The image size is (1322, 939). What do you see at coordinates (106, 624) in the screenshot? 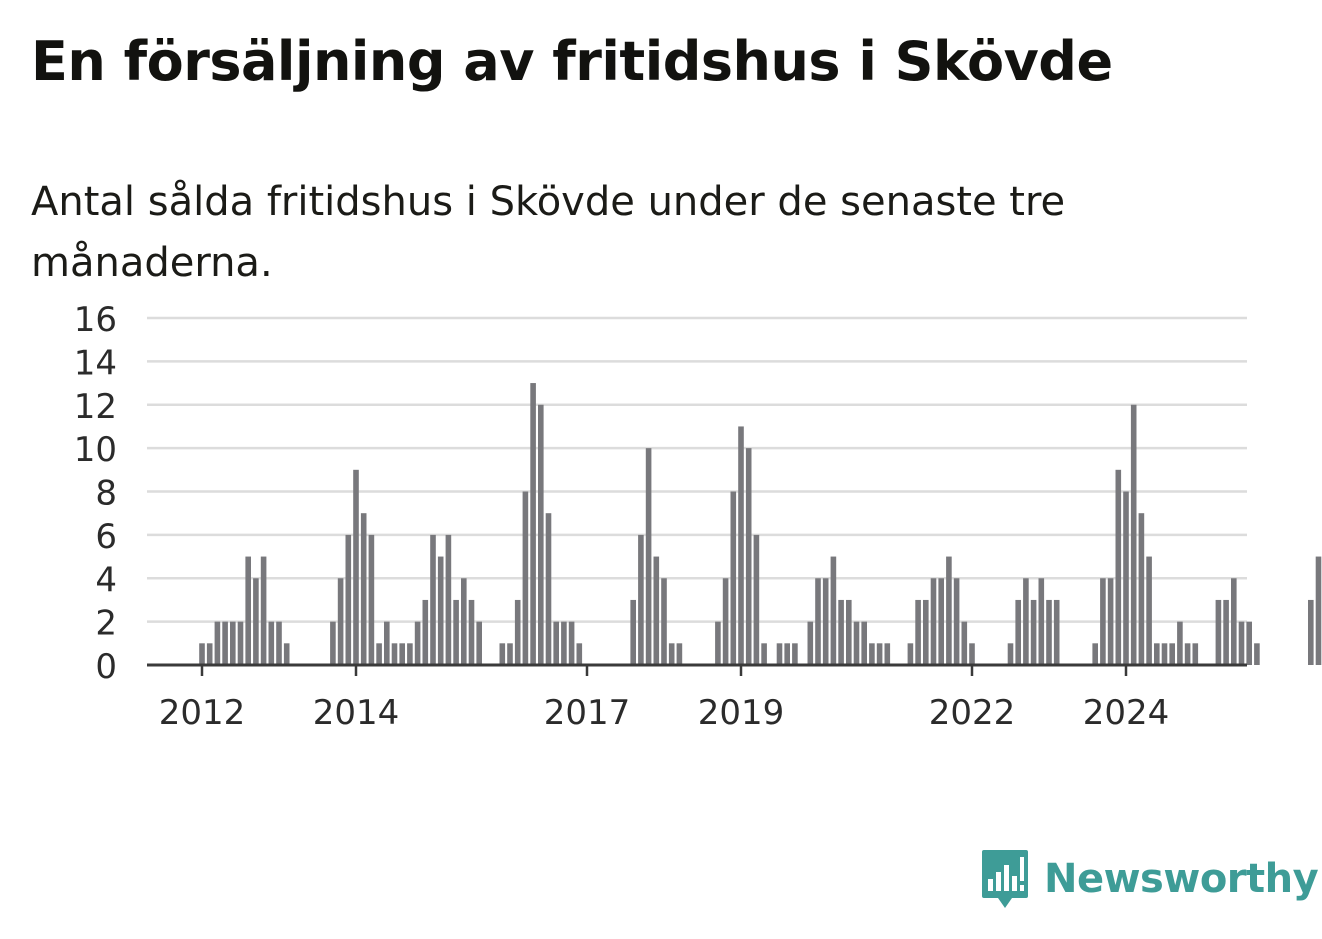
I see `y-tick-label: 2` at bounding box center [106, 624].